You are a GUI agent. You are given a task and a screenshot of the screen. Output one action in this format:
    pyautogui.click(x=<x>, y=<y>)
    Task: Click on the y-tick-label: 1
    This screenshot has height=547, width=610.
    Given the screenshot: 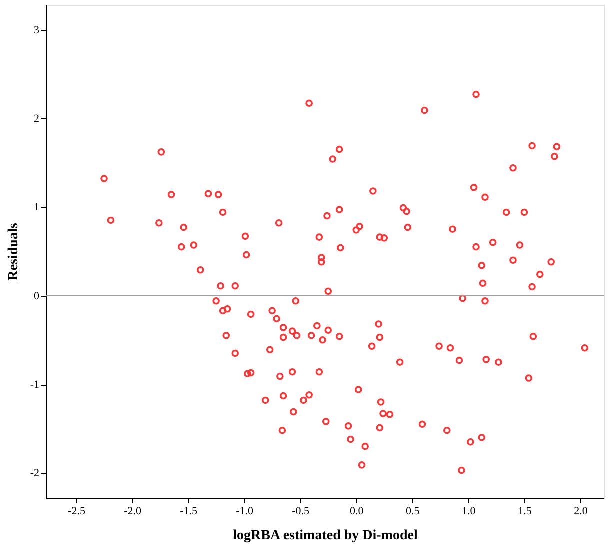 What is the action you would take?
    pyautogui.click(x=37, y=208)
    